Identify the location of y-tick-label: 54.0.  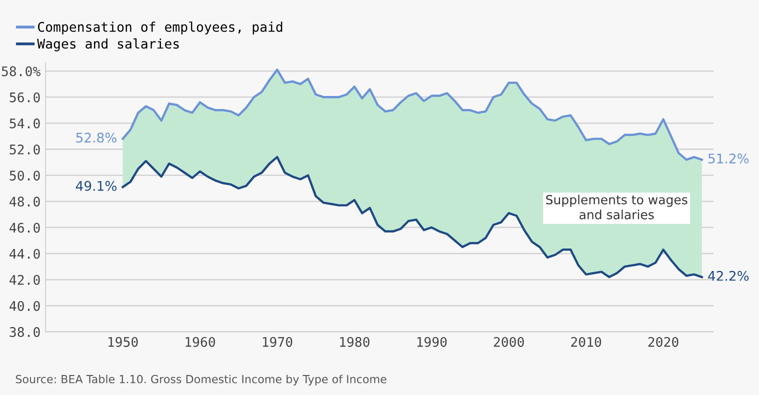
(25, 123).